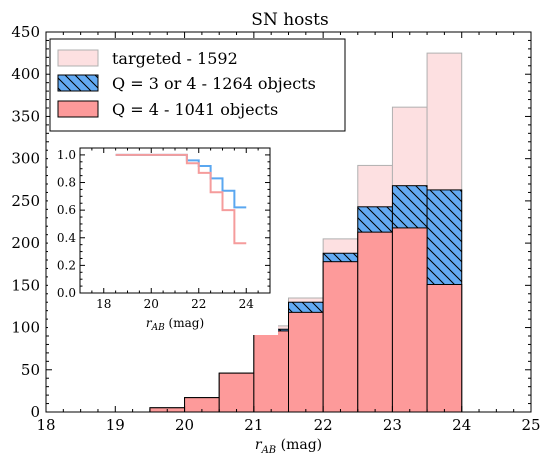 This screenshot has width=546, height=455. I want to click on legend-entry-3: Q = 4 - 1041 objects, so click(167, 109).